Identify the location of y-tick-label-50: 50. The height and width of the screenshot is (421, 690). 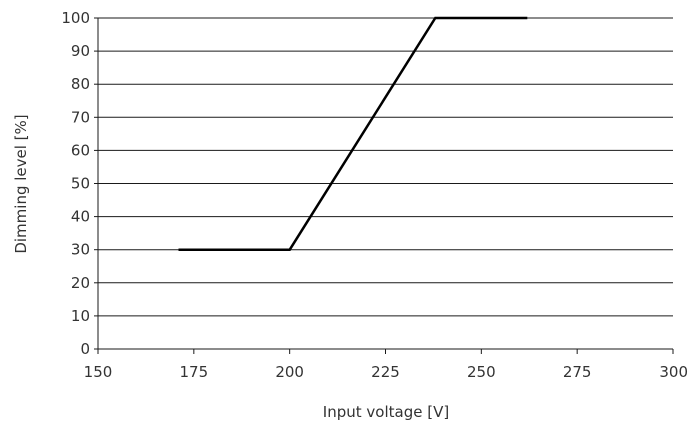
(80, 184).